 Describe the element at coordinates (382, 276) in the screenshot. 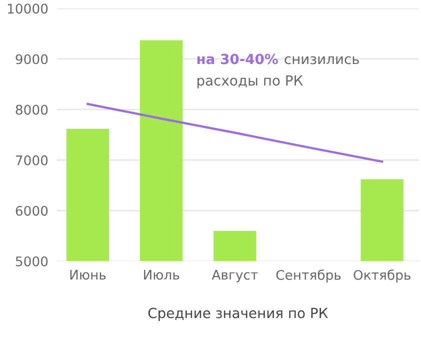

I see `x-tick-label: Октябрь` at that location.